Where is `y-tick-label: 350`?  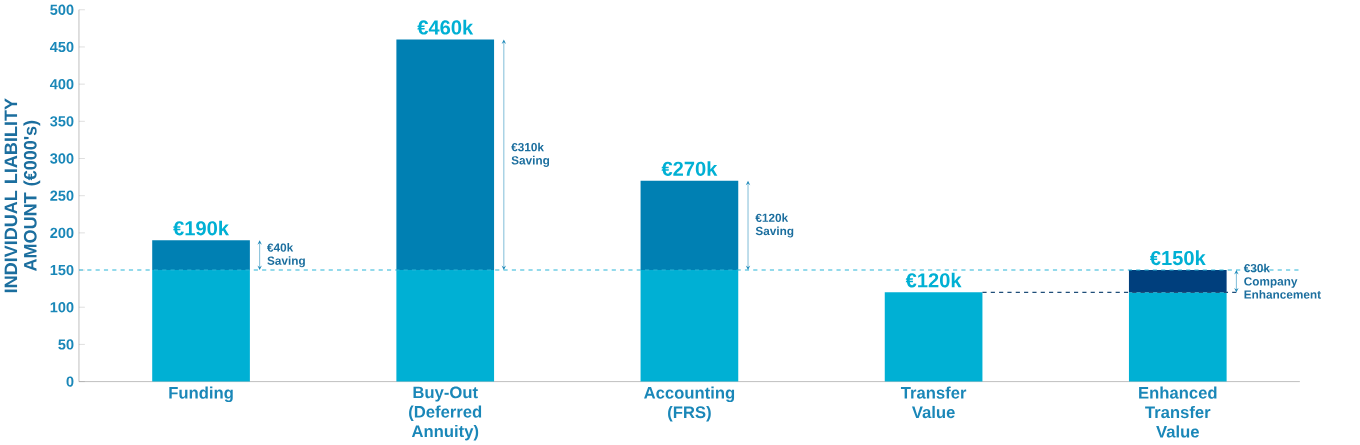
y-tick-label: 350 is located at coordinates (62, 121).